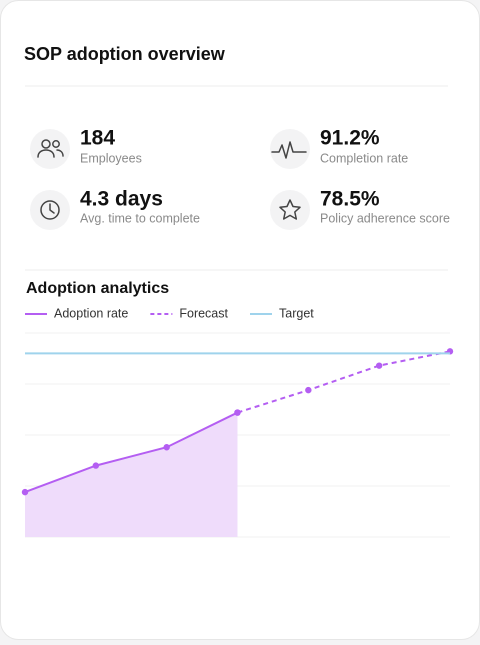 The width and height of the screenshot is (480, 645). Describe the element at coordinates (140, 218) in the screenshot. I see `stat-label: Avg. time to complete` at that location.